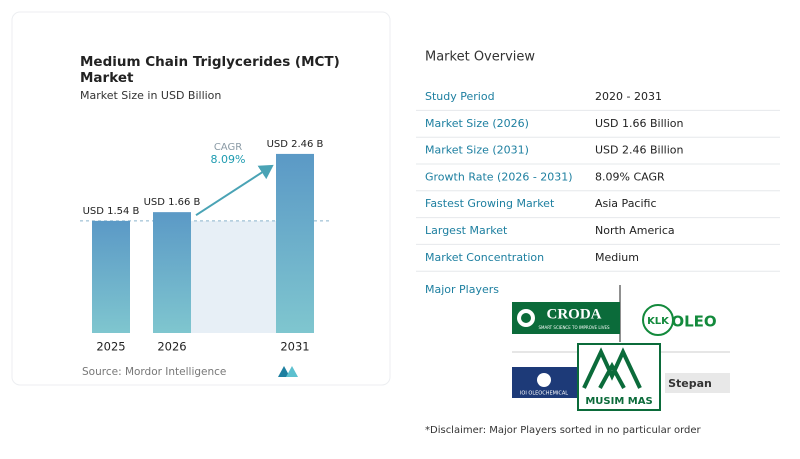  I want to click on cagr-value: 8.09%, so click(228, 159).